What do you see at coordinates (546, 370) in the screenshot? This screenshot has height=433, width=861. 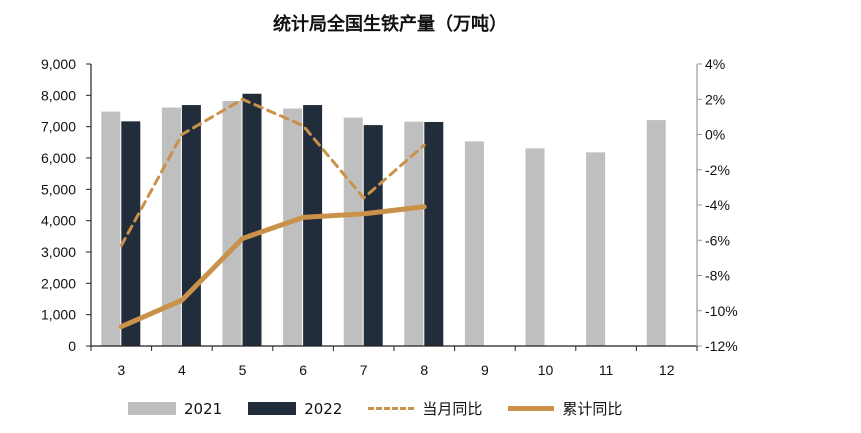 I see `x-tick-label: 10` at bounding box center [546, 370].